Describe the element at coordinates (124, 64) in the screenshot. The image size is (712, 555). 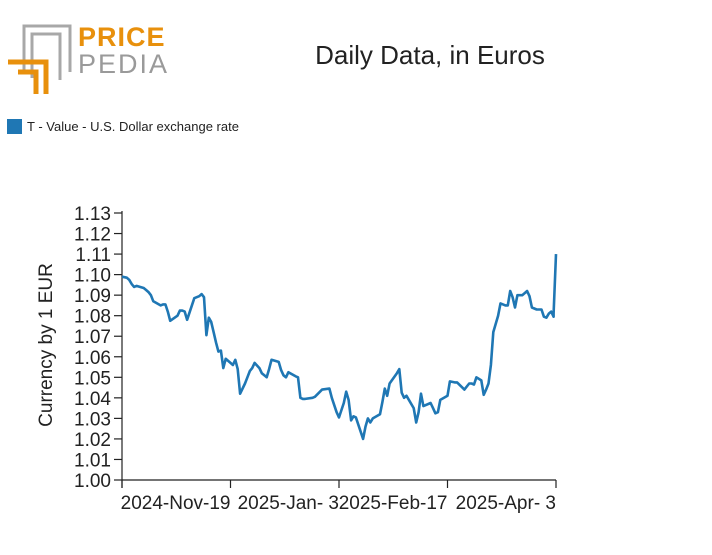
I see `logo-word-pedia: PEDIA` at that location.